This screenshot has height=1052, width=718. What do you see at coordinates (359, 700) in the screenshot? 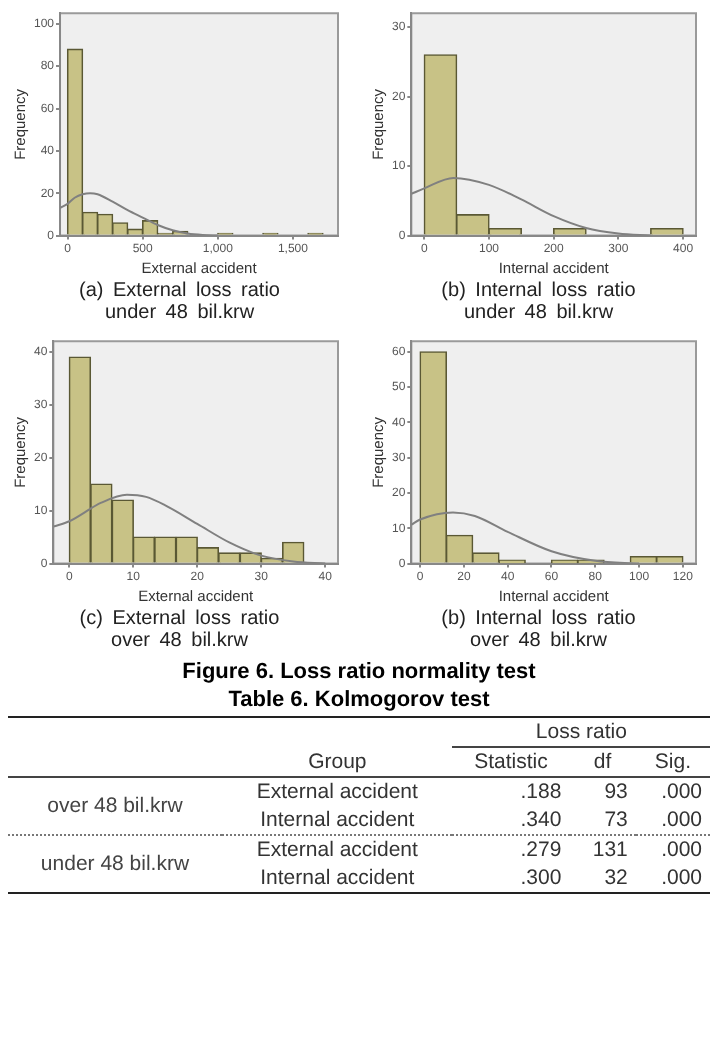
I see `text: Table 6. Kolmogorov test` at bounding box center [359, 700].